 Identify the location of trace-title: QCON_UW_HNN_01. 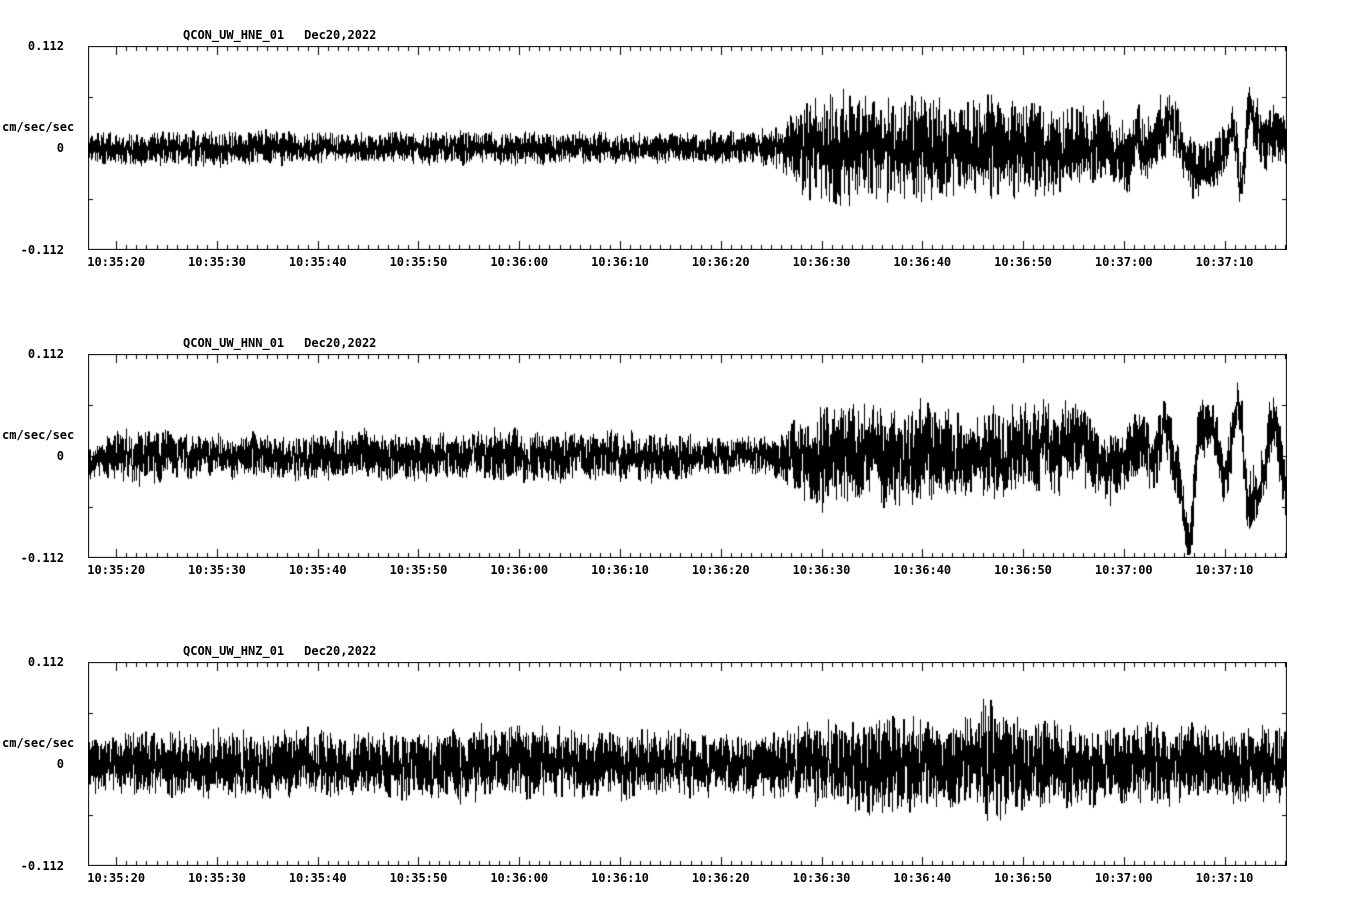
(234, 343).